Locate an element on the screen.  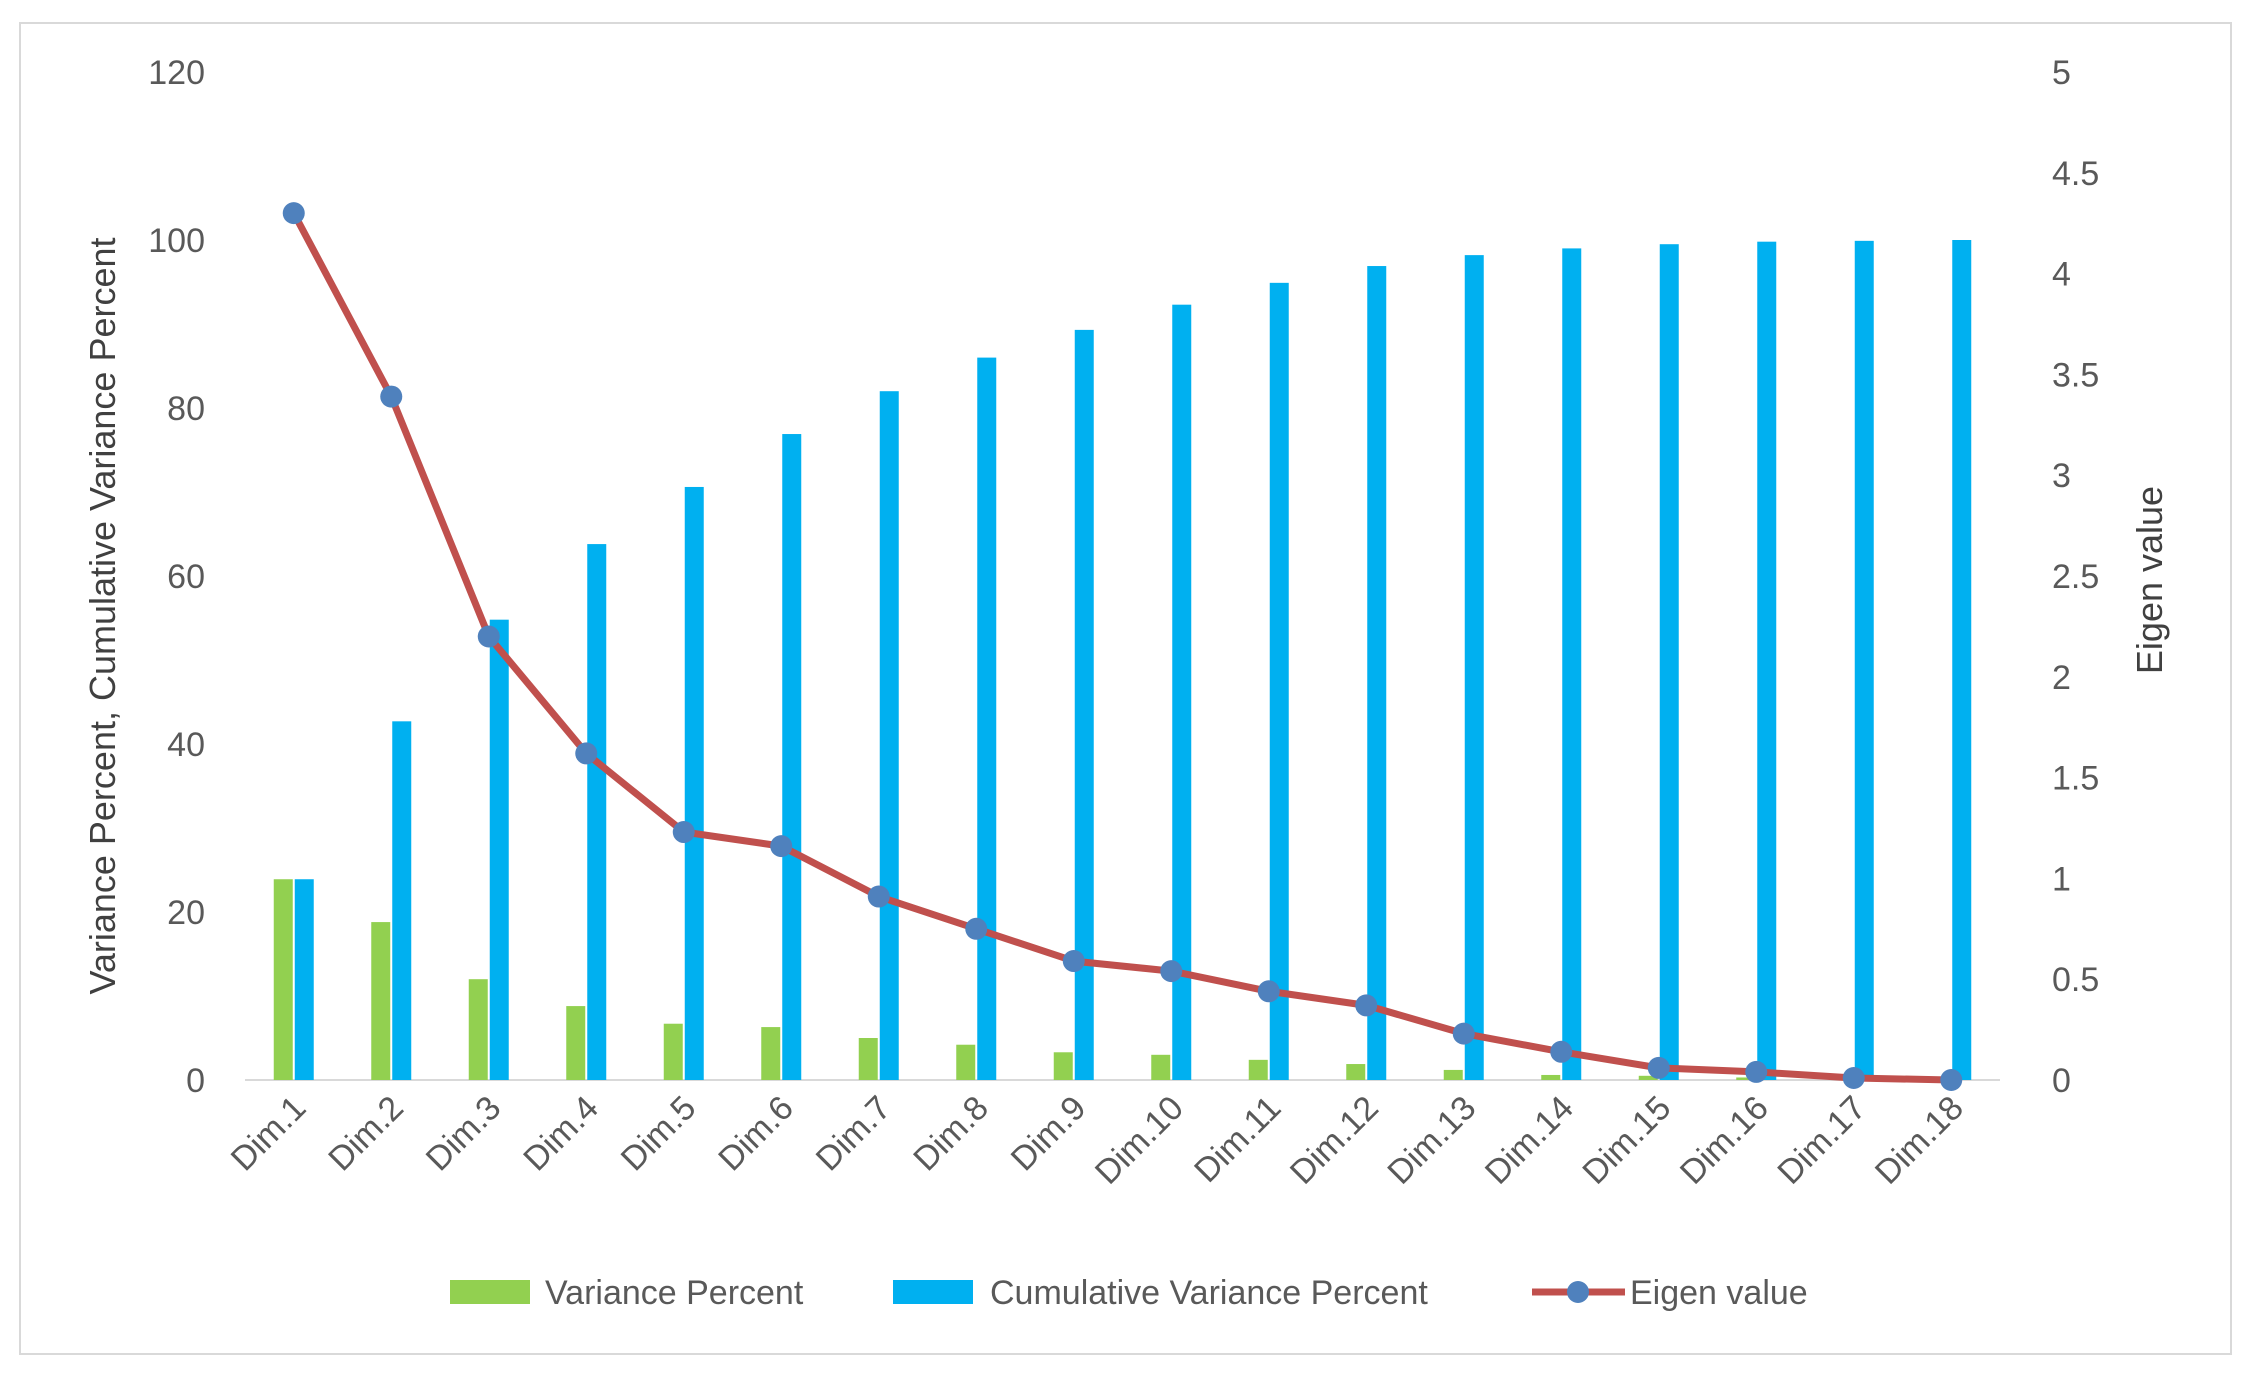
legend-label-eigen-value: Eigen value is located at coordinates (1719, 1293).